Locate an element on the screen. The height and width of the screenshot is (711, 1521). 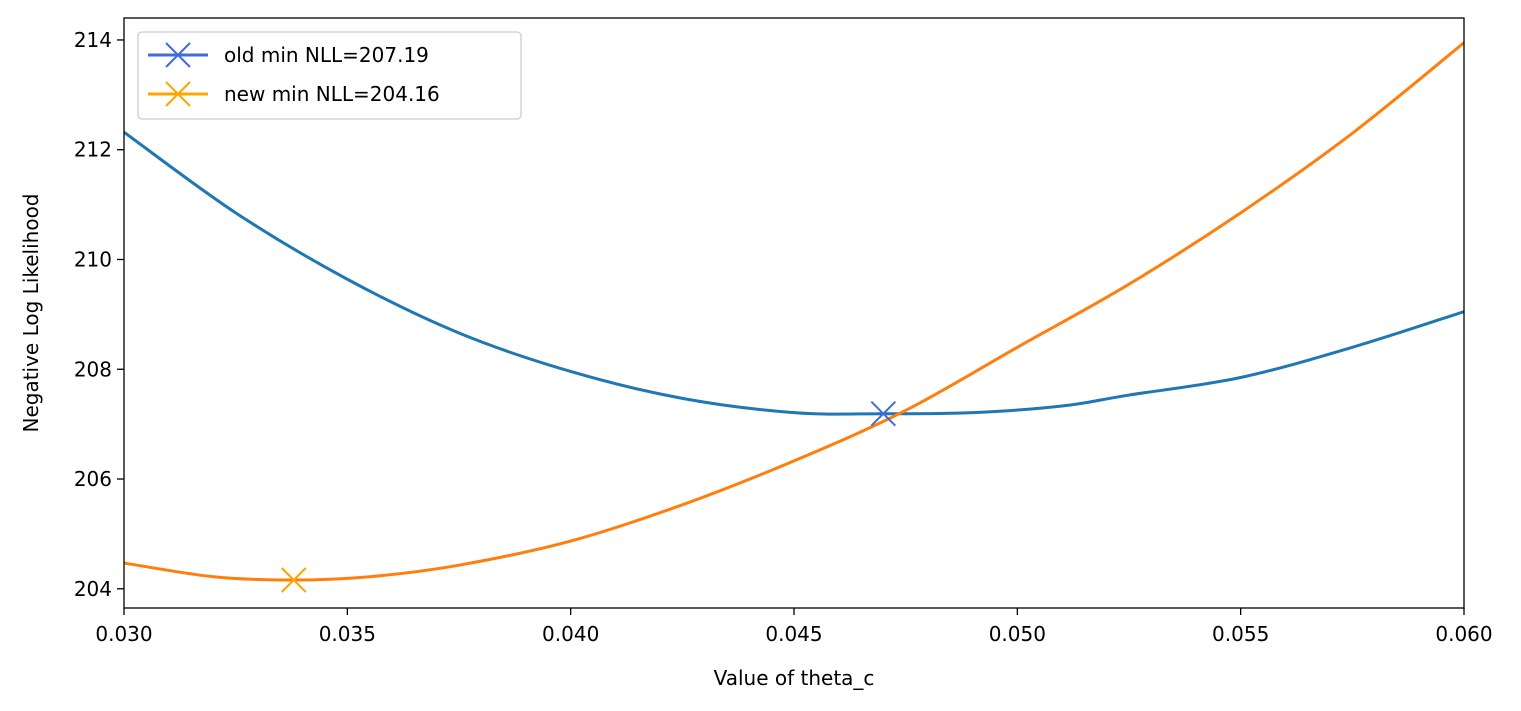
legend-box is located at coordinates (329, 75).